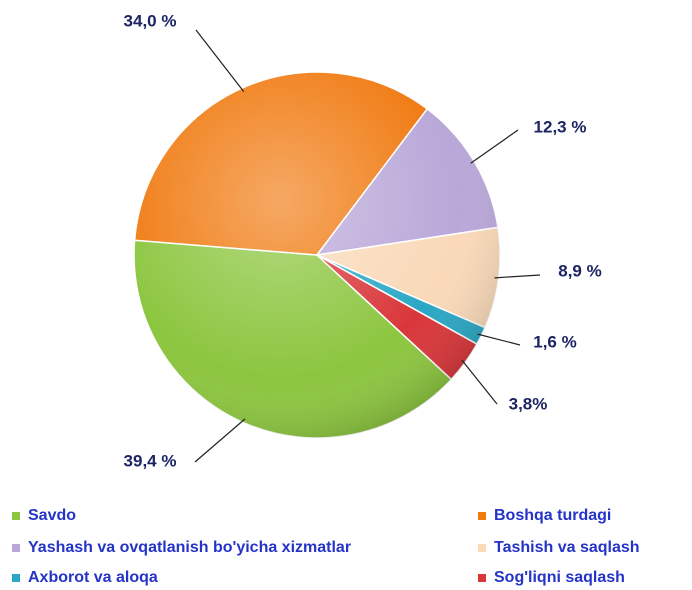 This screenshot has height=590, width=692. I want to click on data-label: 1,6 %, so click(554, 341).